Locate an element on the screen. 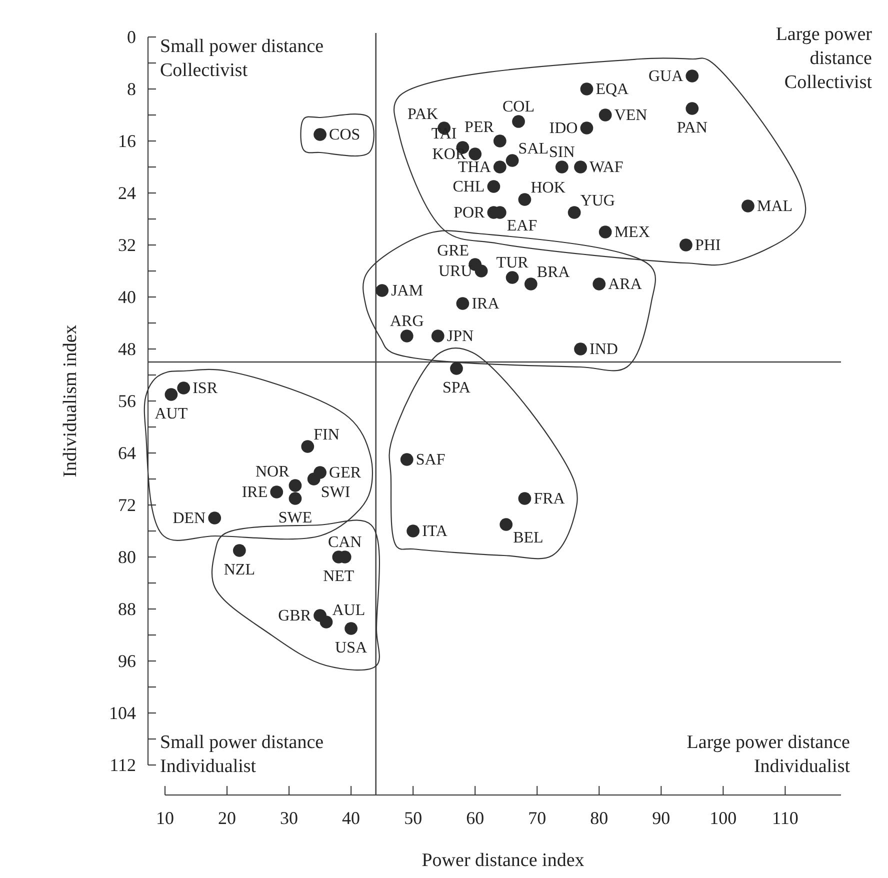 The image size is (888, 878). series-label: SWI is located at coordinates (335, 492).